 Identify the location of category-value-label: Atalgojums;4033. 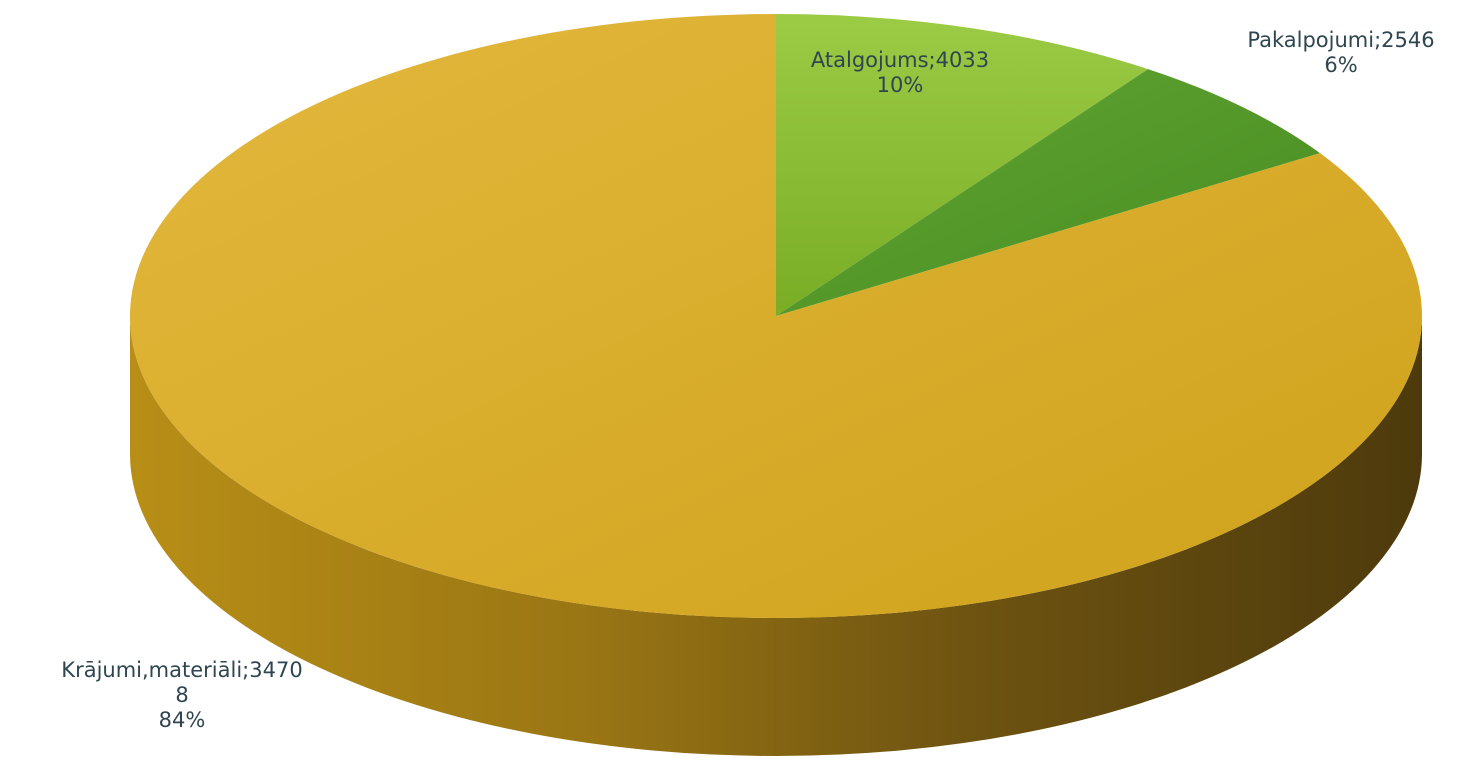
(900, 60).